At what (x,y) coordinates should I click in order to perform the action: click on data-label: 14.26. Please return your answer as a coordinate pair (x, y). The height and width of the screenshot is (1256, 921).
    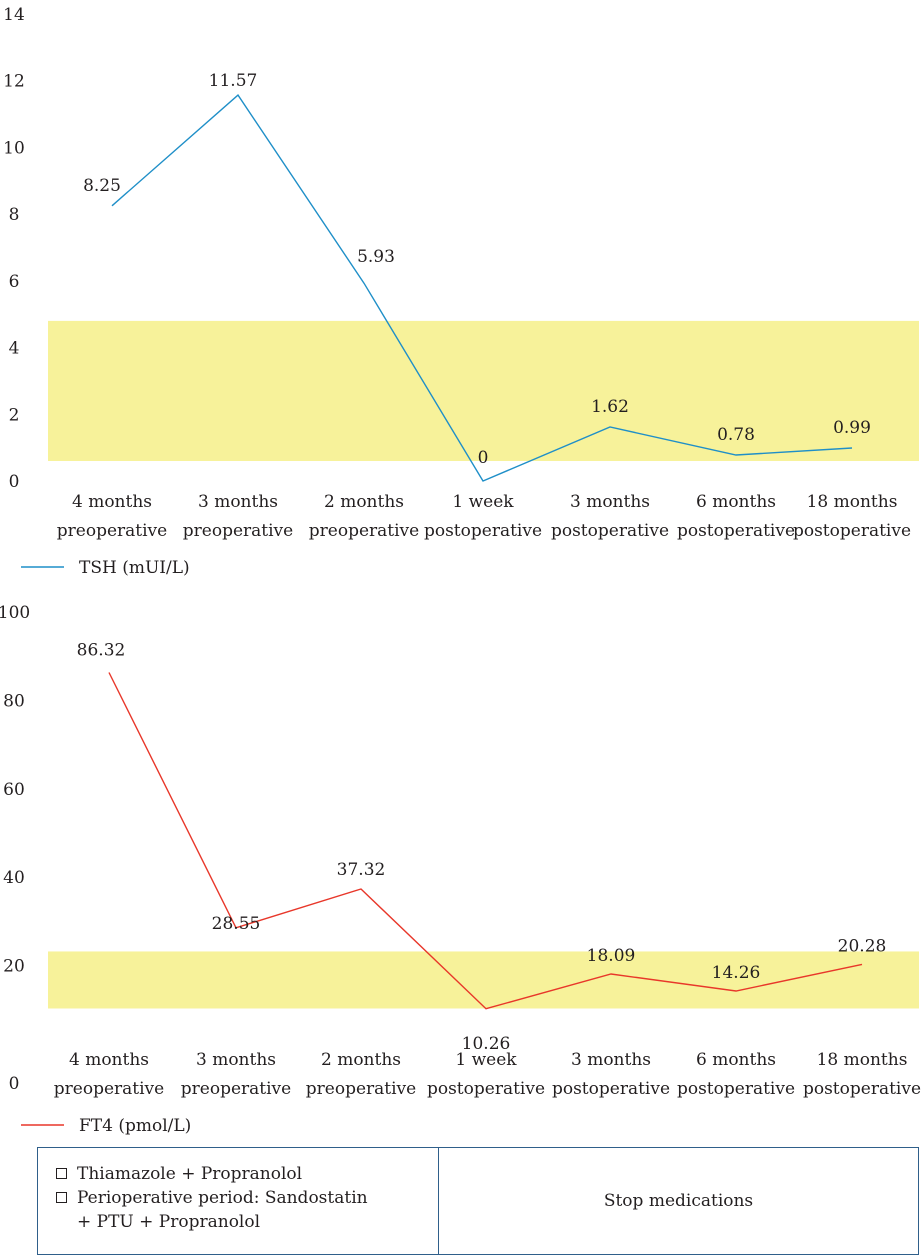
    Looking at the image, I should click on (736, 973).